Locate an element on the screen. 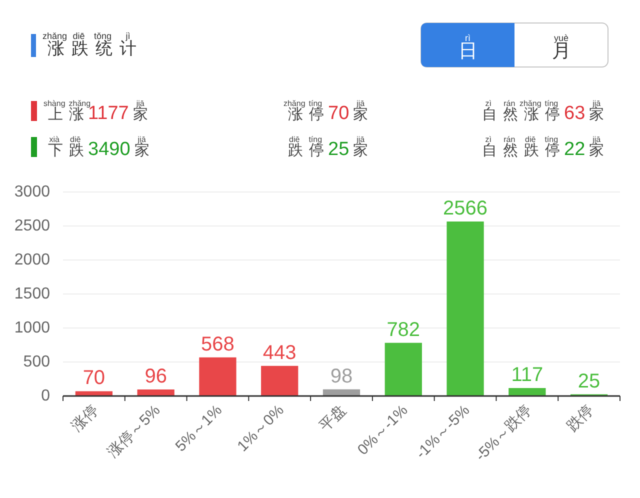 This screenshot has width=640, height=498. y-tick-label: 2000 is located at coordinates (32, 260).